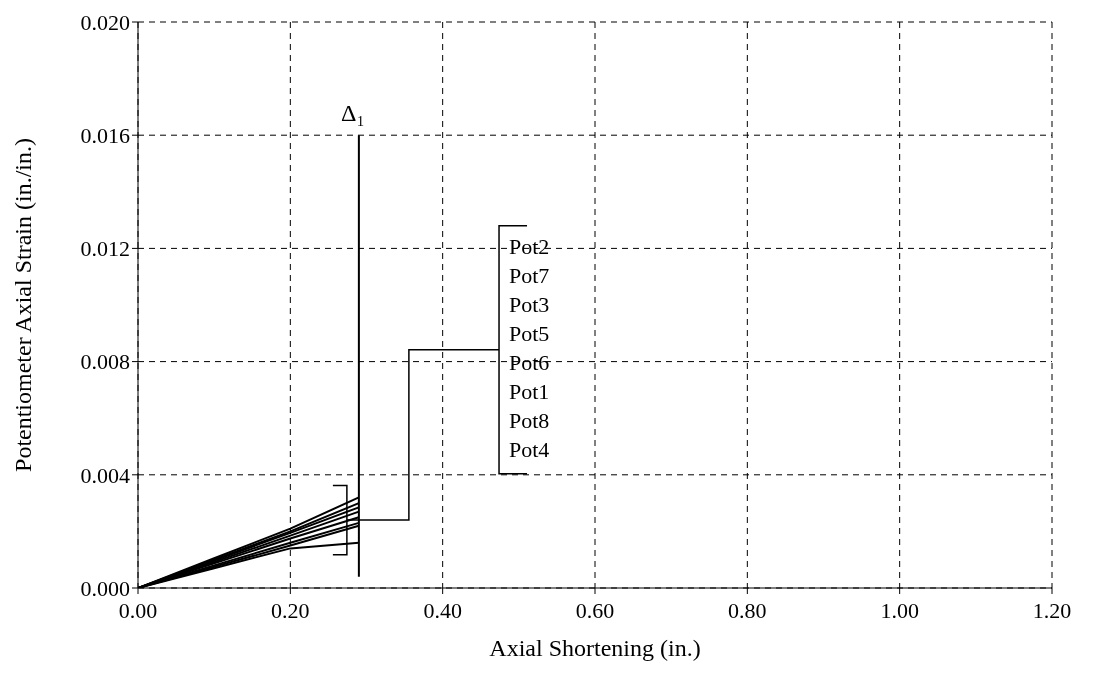 This screenshot has height=686, width=1097. Describe the element at coordinates (529, 449) in the screenshot. I see `text: Pot4` at that location.